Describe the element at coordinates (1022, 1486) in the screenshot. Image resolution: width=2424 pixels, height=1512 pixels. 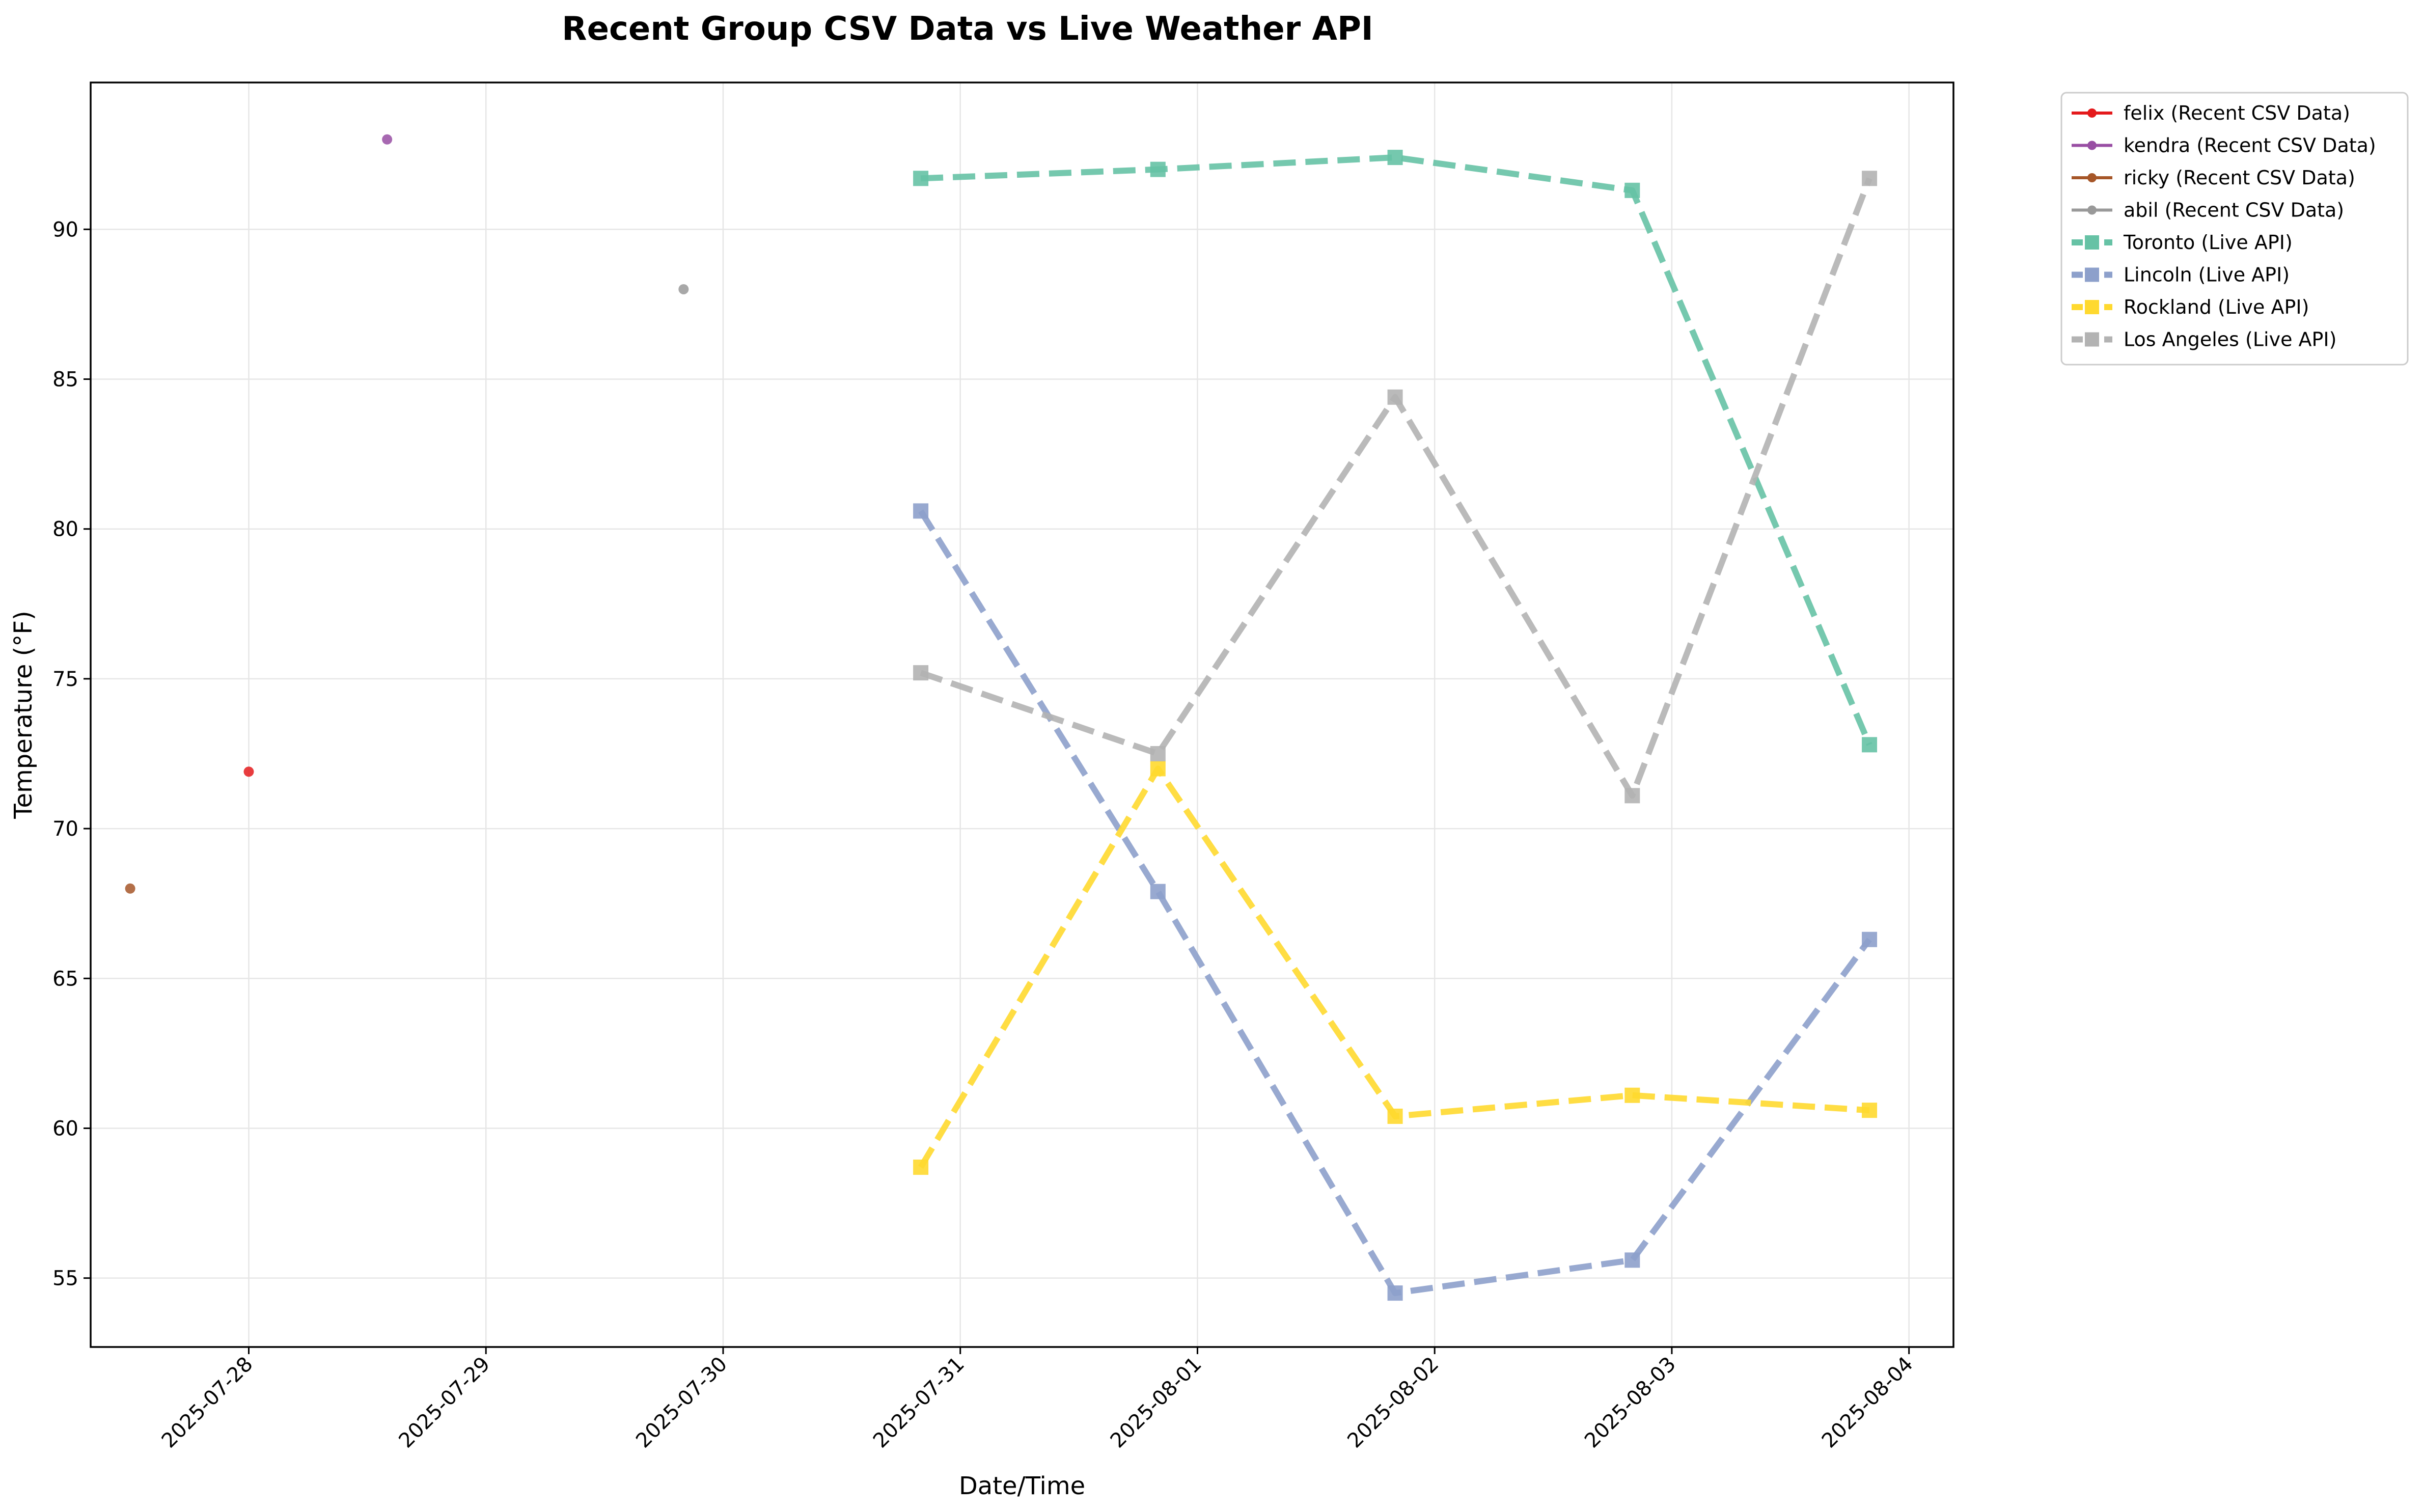
I see `x-axis-label: Date/Time` at that location.